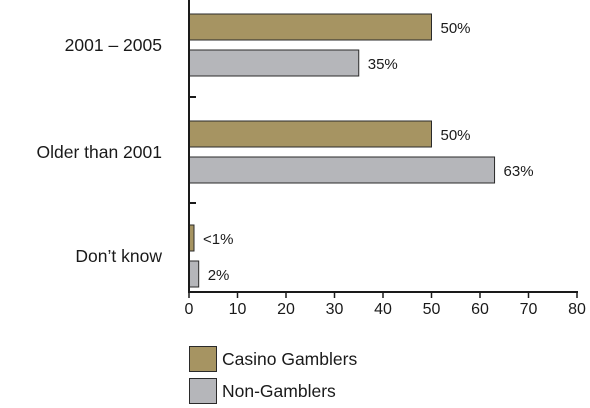 Image resolution: width=590 pixels, height=408 pixels. I want to click on bar-non-gamblers-older-than-2001, so click(342, 170).